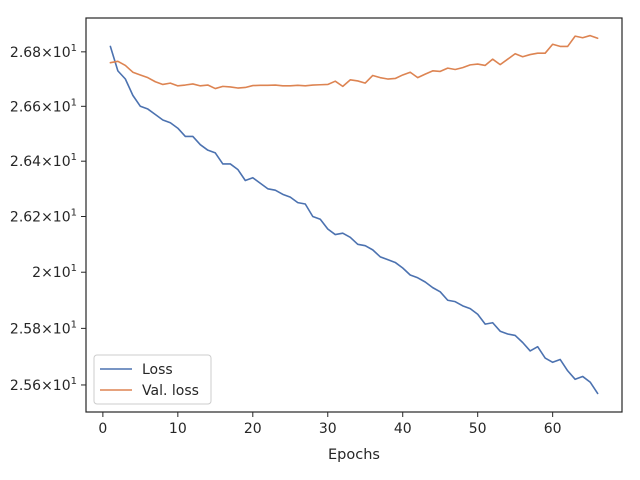 The height and width of the screenshot is (480, 640). What do you see at coordinates (478, 429) in the screenshot?
I see `x-tick-label: 50` at bounding box center [478, 429].